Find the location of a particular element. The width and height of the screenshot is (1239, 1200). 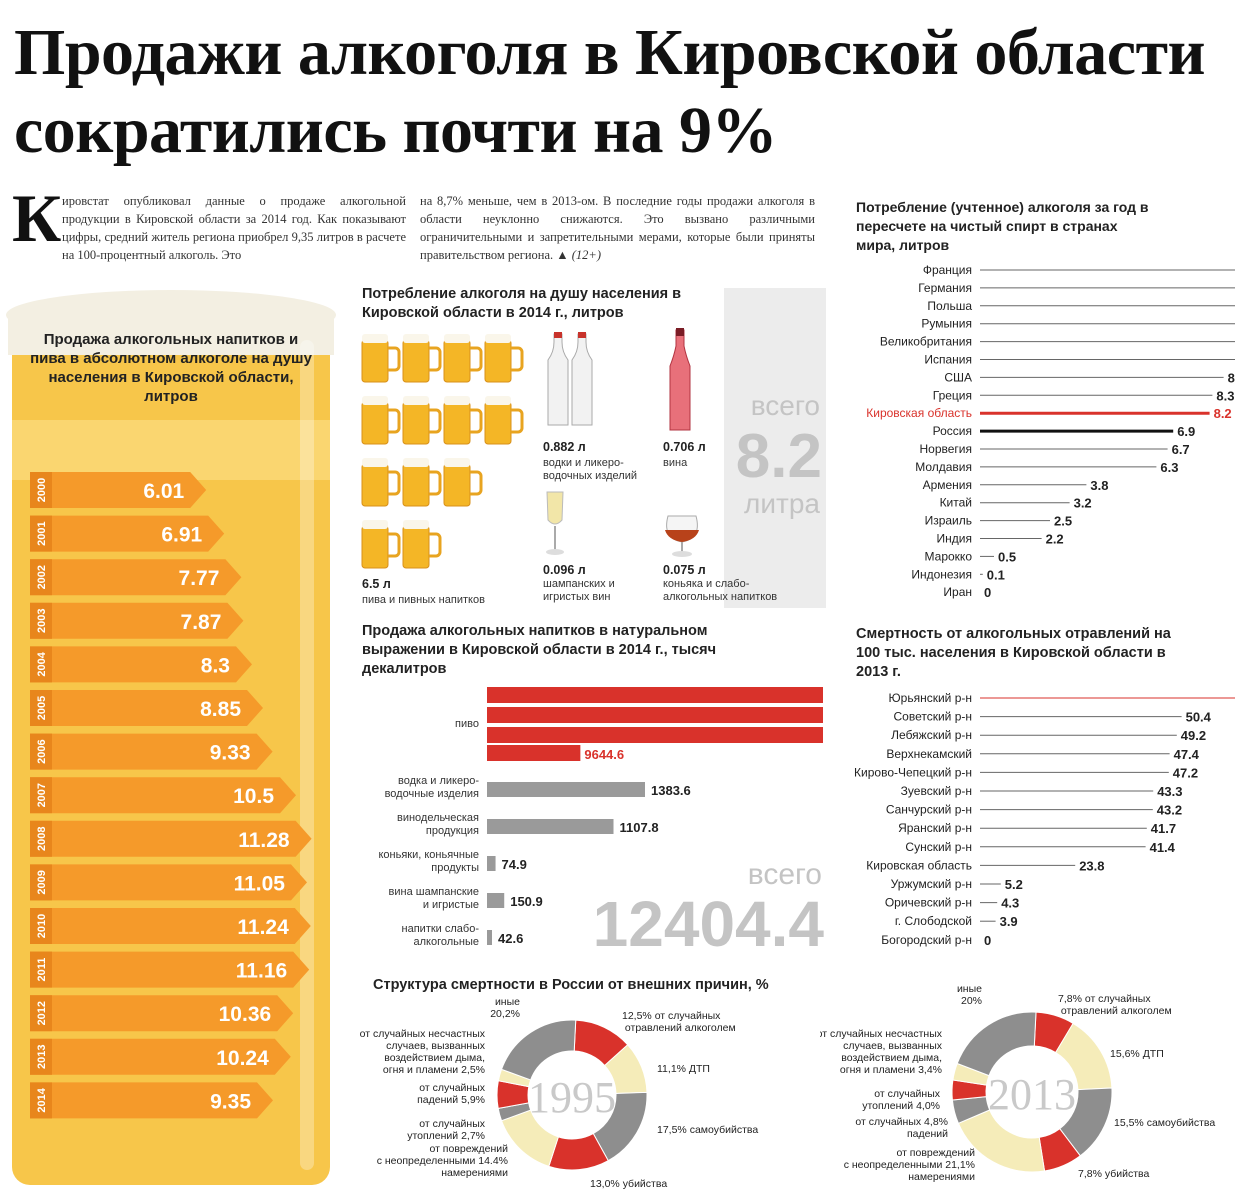

district-label: Лебяжский р-н is located at coordinates (931, 735).